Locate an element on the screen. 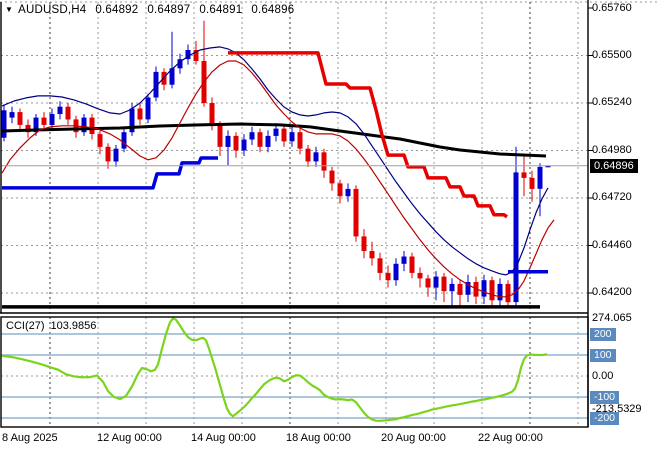 Image resolution: width=660 pixels, height=450 pixels. cci-level-badge: 100 is located at coordinates (603, 355).